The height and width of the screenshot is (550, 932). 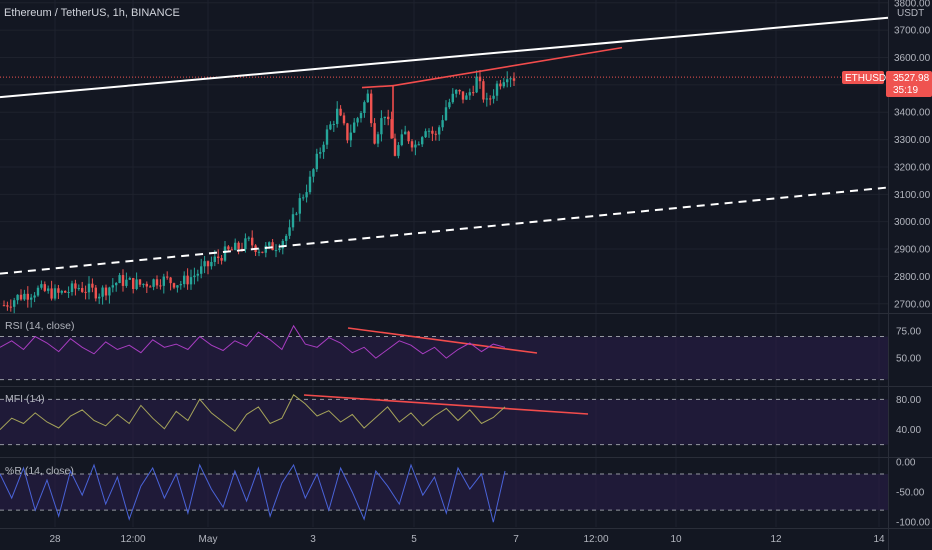 What do you see at coordinates (908, 400) in the screenshot?
I see `mfi-tick-label: 80.00` at bounding box center [908, 400].